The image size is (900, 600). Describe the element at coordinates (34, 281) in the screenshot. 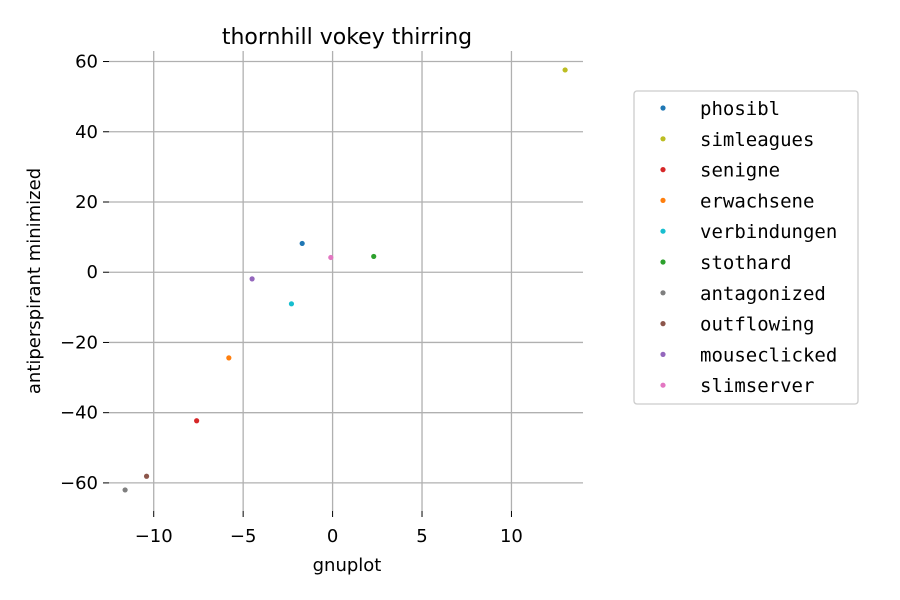

I see `y-axis-label: antiperspirant minimized` at that location.